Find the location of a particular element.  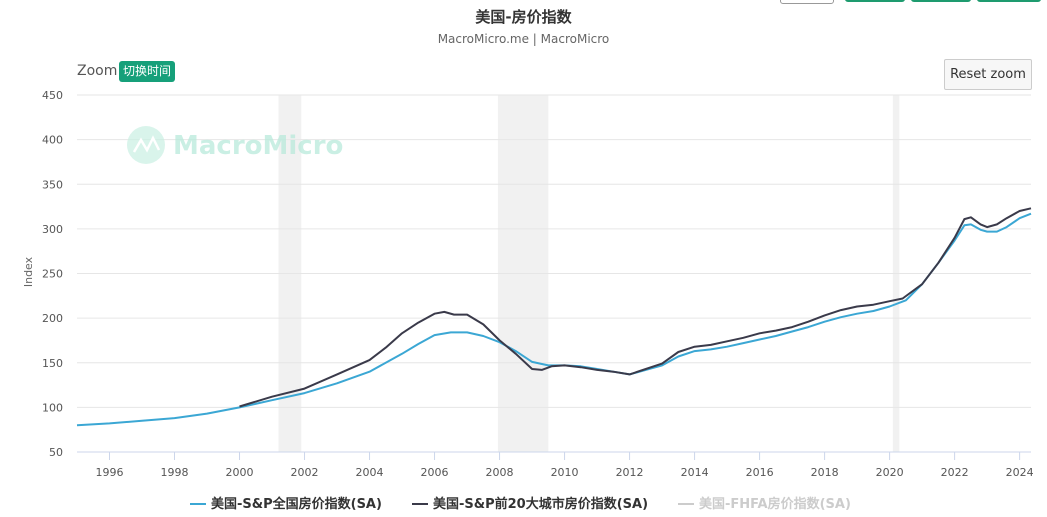

y-tick-label: 400 is located at coordinates (52, 140).